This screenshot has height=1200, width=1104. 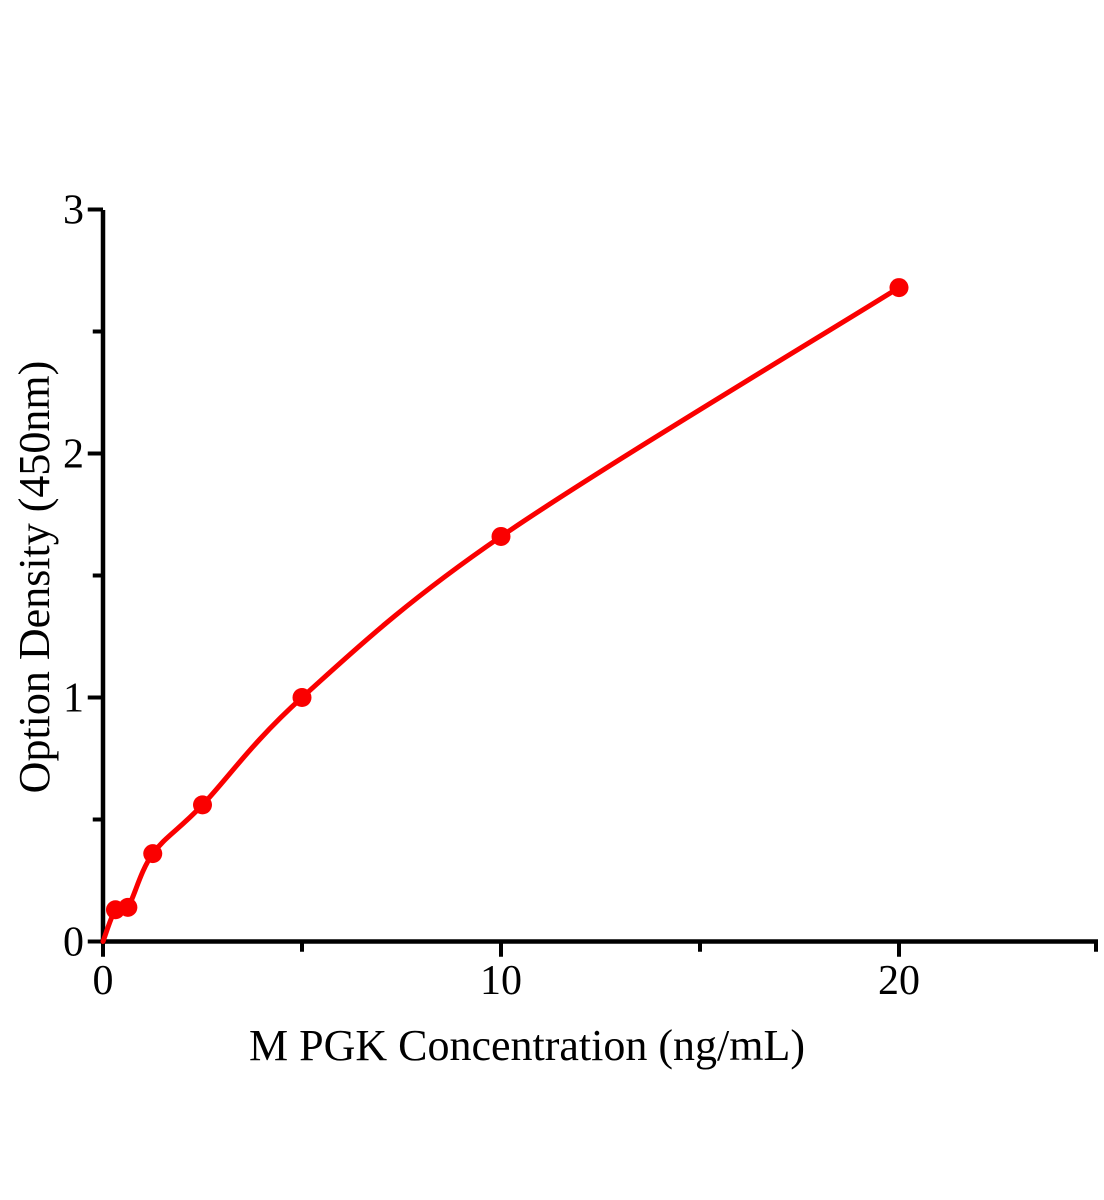 I want to click on y-tick-label: 3, so click(x=73, y=211).